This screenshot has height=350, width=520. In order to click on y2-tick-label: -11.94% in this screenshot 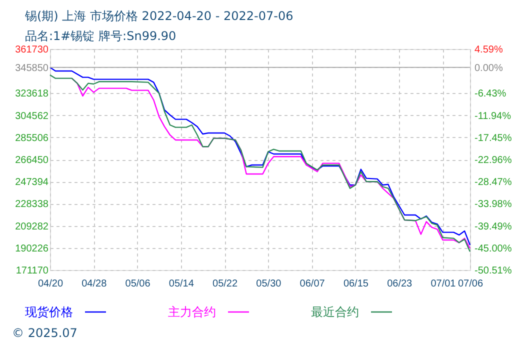, I will do `click(493, 116)`.